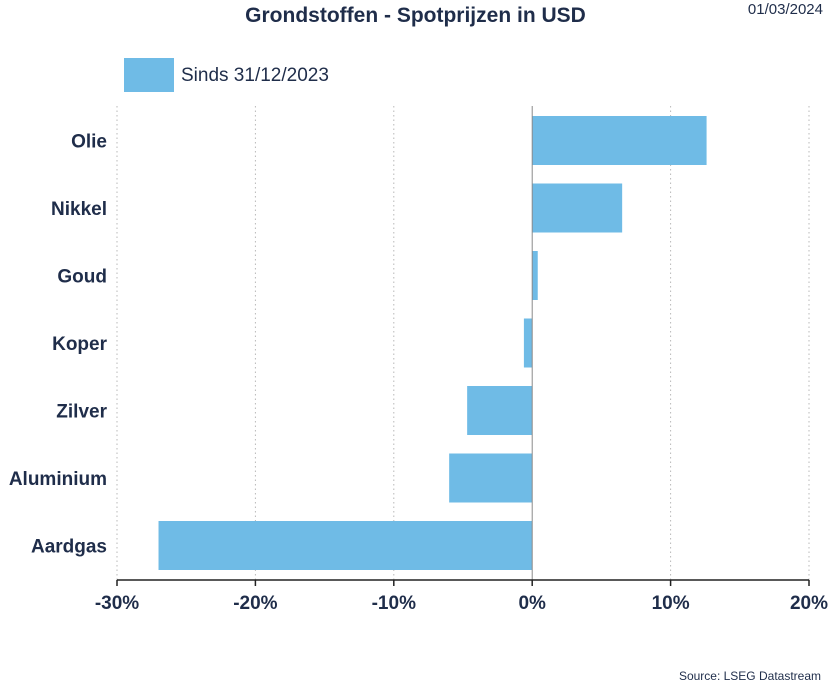 Image resolution: width=831 pixels, height=685 pixels. What do you see at coordinates (785, 9) in the screenshot?
I see `date-label: 01/03/2024` at bounding box center [785, 9].